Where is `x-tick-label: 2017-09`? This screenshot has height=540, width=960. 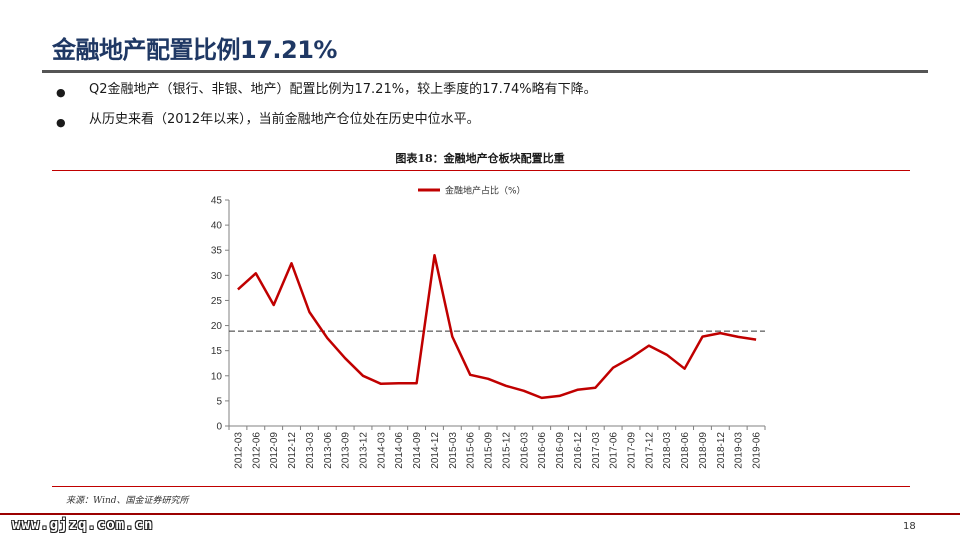
x-tick-label: 2017-09 is located at coordinates (632, 450).